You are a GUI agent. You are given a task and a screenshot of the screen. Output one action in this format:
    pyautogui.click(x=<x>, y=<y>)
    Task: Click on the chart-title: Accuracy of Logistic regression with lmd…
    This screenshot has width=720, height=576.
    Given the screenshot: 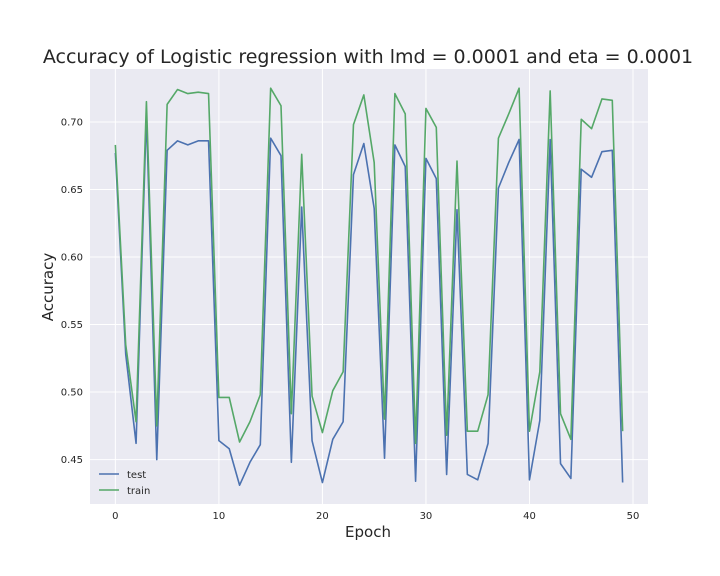 What is the action you would take?
    pyautogui.click(x=368, y=57)
    